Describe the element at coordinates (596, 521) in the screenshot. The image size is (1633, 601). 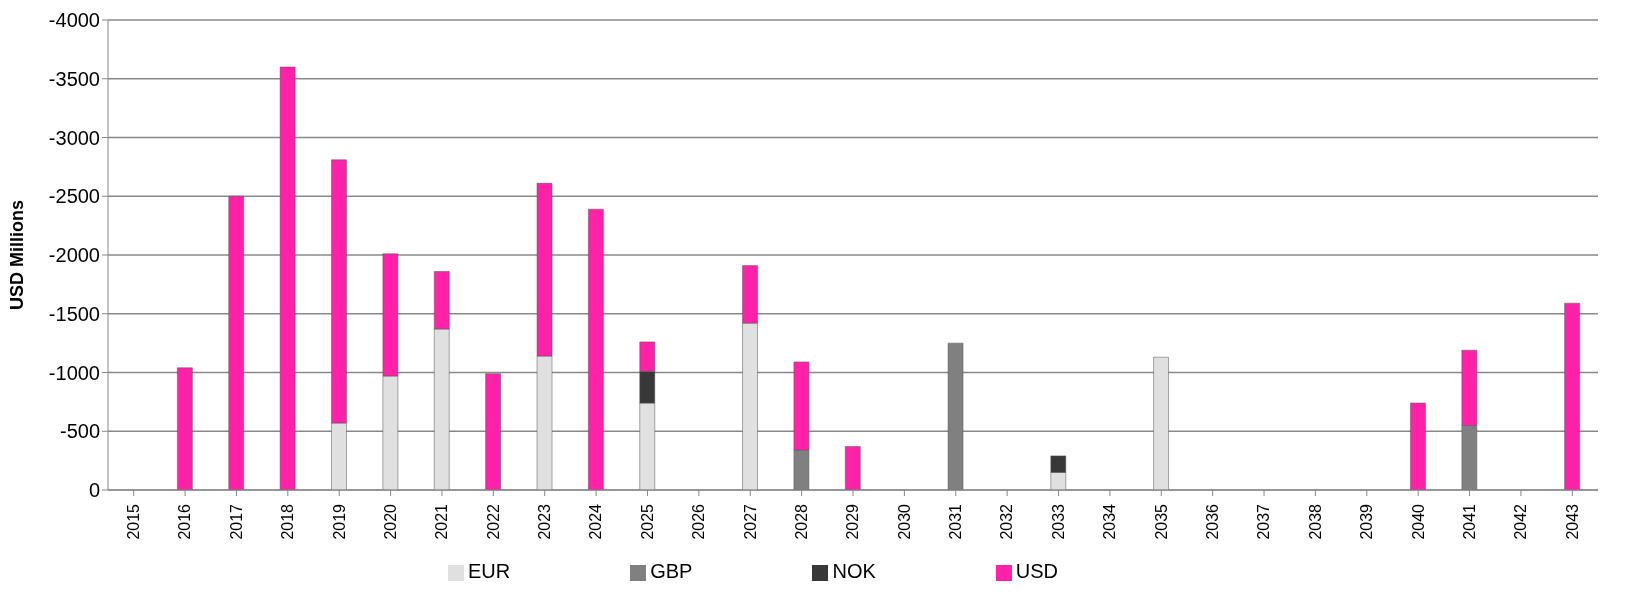
I see `x-tick-label: 2024` at that location.